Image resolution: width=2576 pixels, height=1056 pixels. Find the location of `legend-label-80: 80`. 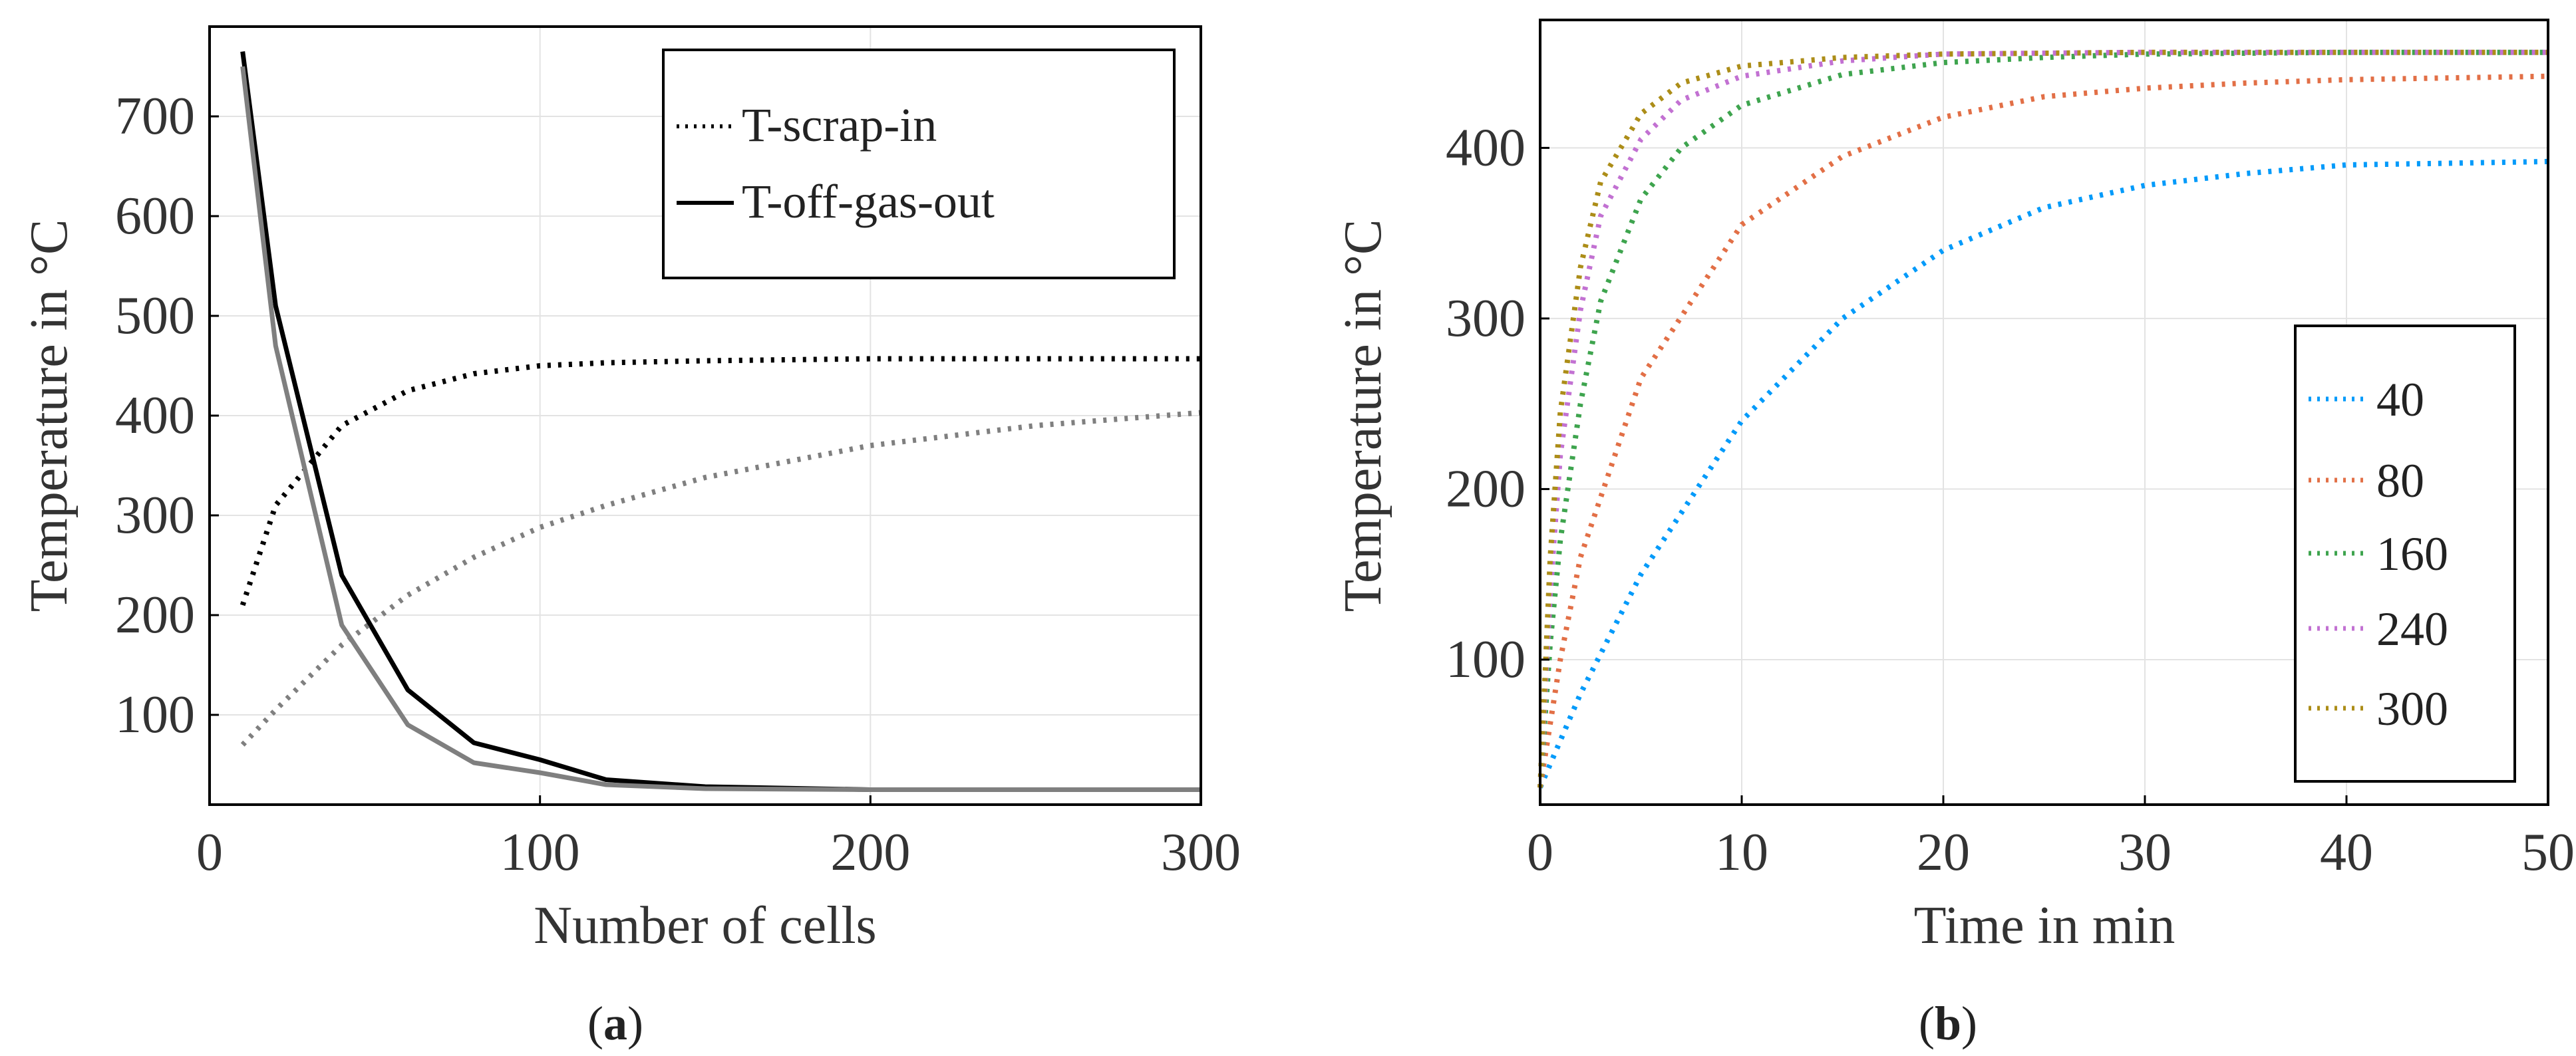

legend-label-80: 80 is located at coordinates (2400, 481).